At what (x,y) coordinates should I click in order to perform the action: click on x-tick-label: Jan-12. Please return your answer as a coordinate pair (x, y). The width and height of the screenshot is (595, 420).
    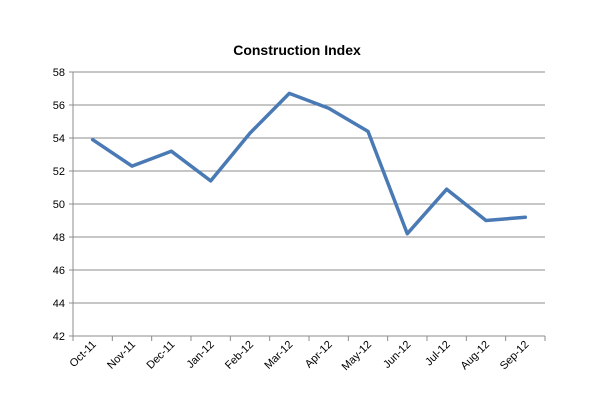
    Looking at the image, I should click on (201, 355).